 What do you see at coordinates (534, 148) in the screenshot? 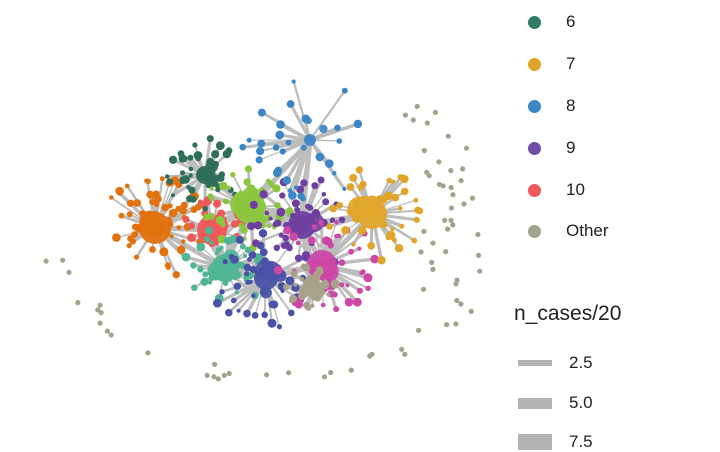
I see `legend-dot` at bounding box center [534, 148].